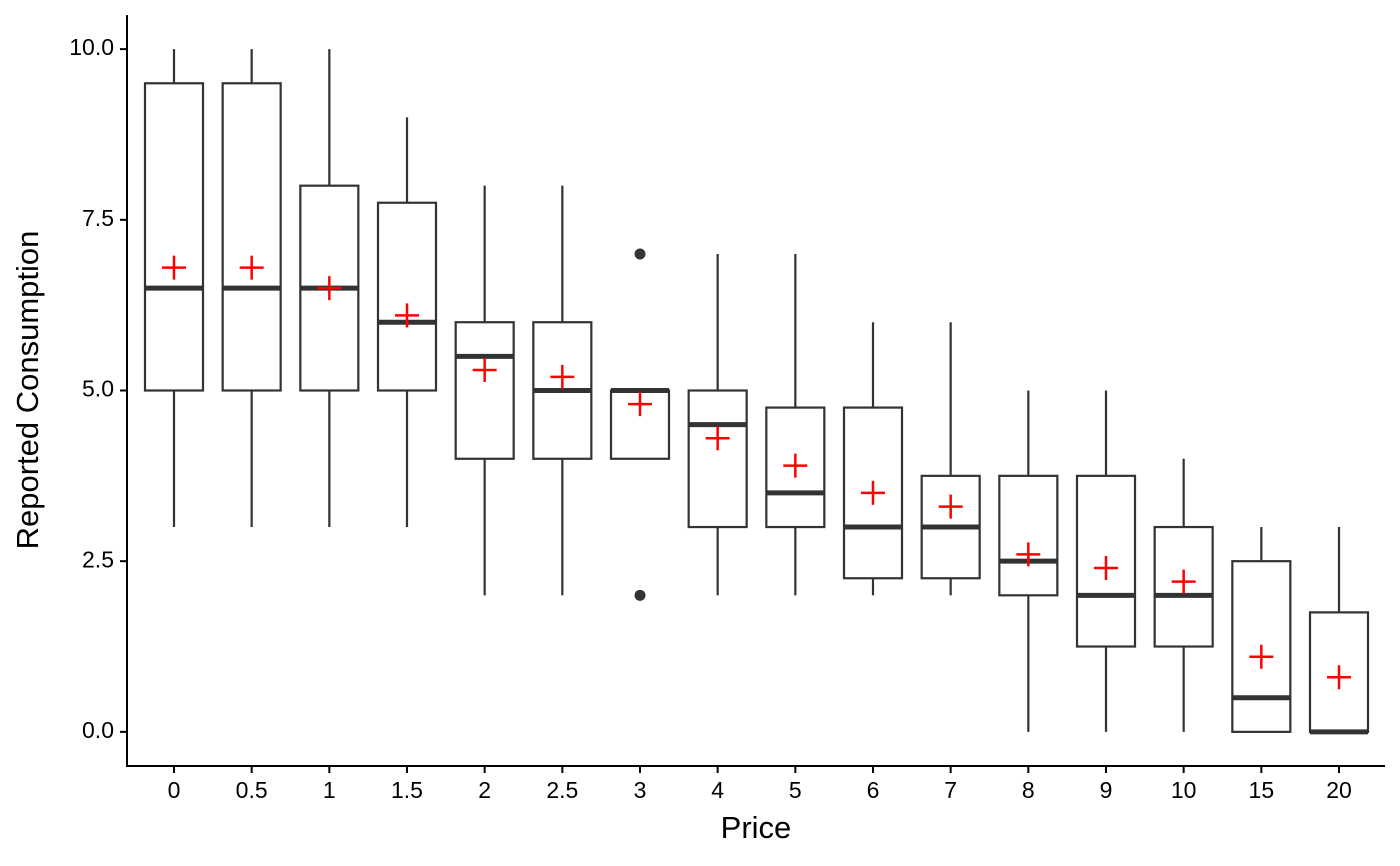  What do you see at coordinates (1028, 790) in the screenshot?
I see `x-tick-label: 8` at bounding box center [1028, 790].